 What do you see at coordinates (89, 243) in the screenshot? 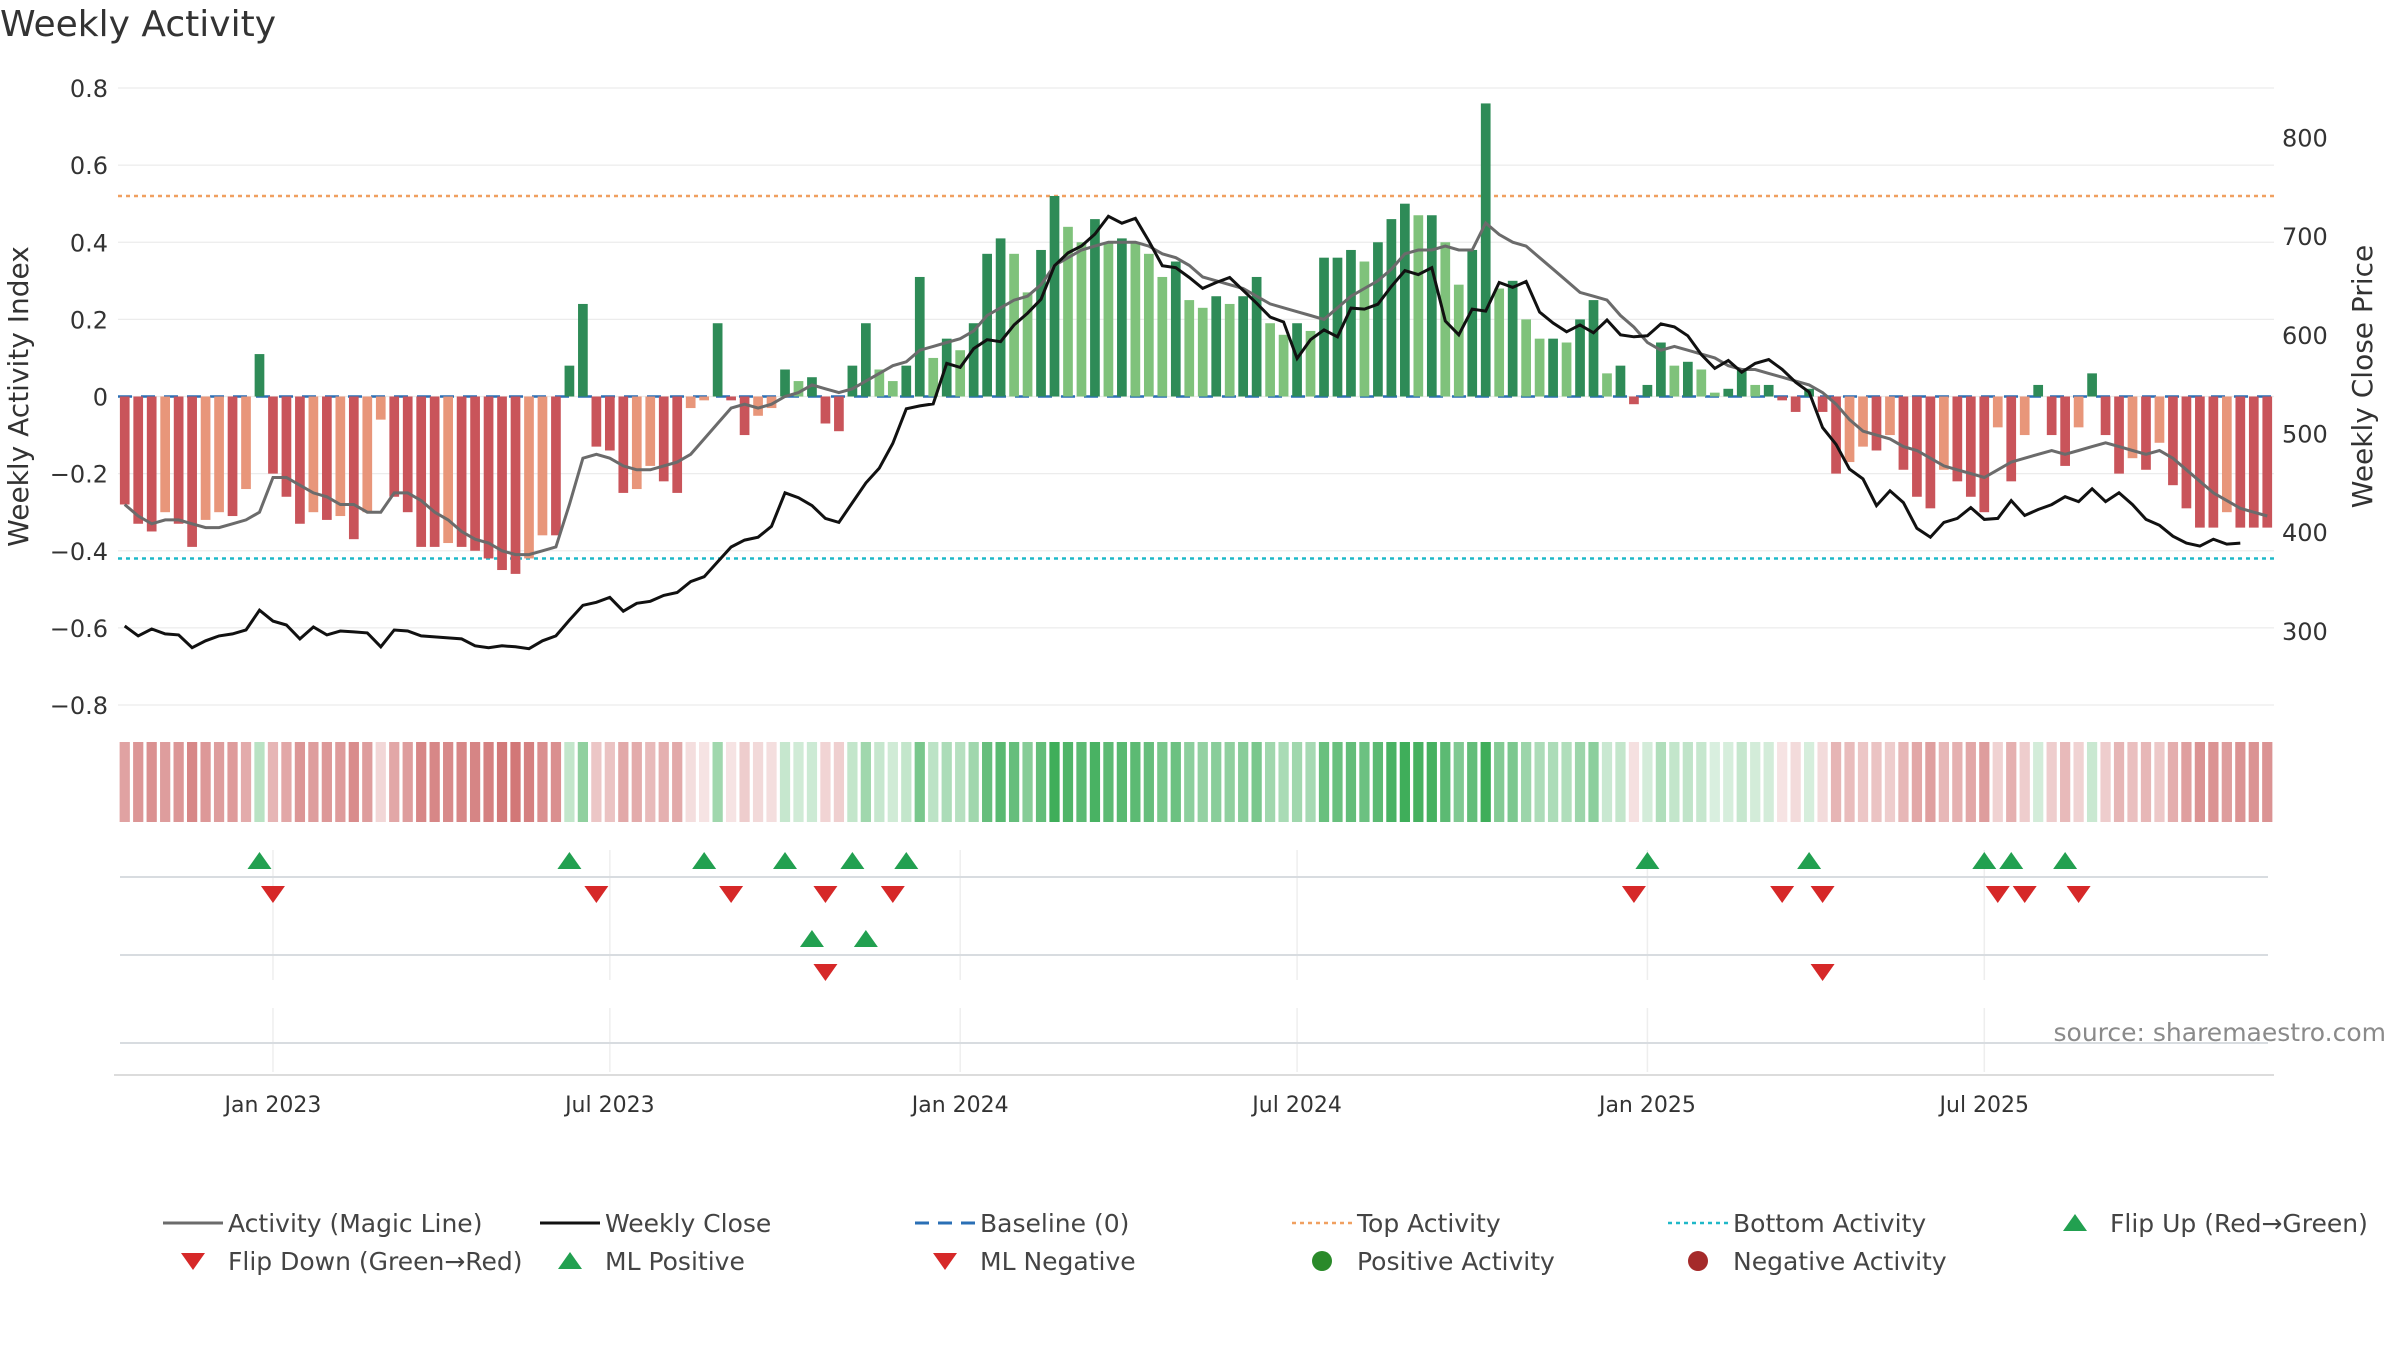
I see `y-tick-label: 0.4` at bounding box center [89, 243].